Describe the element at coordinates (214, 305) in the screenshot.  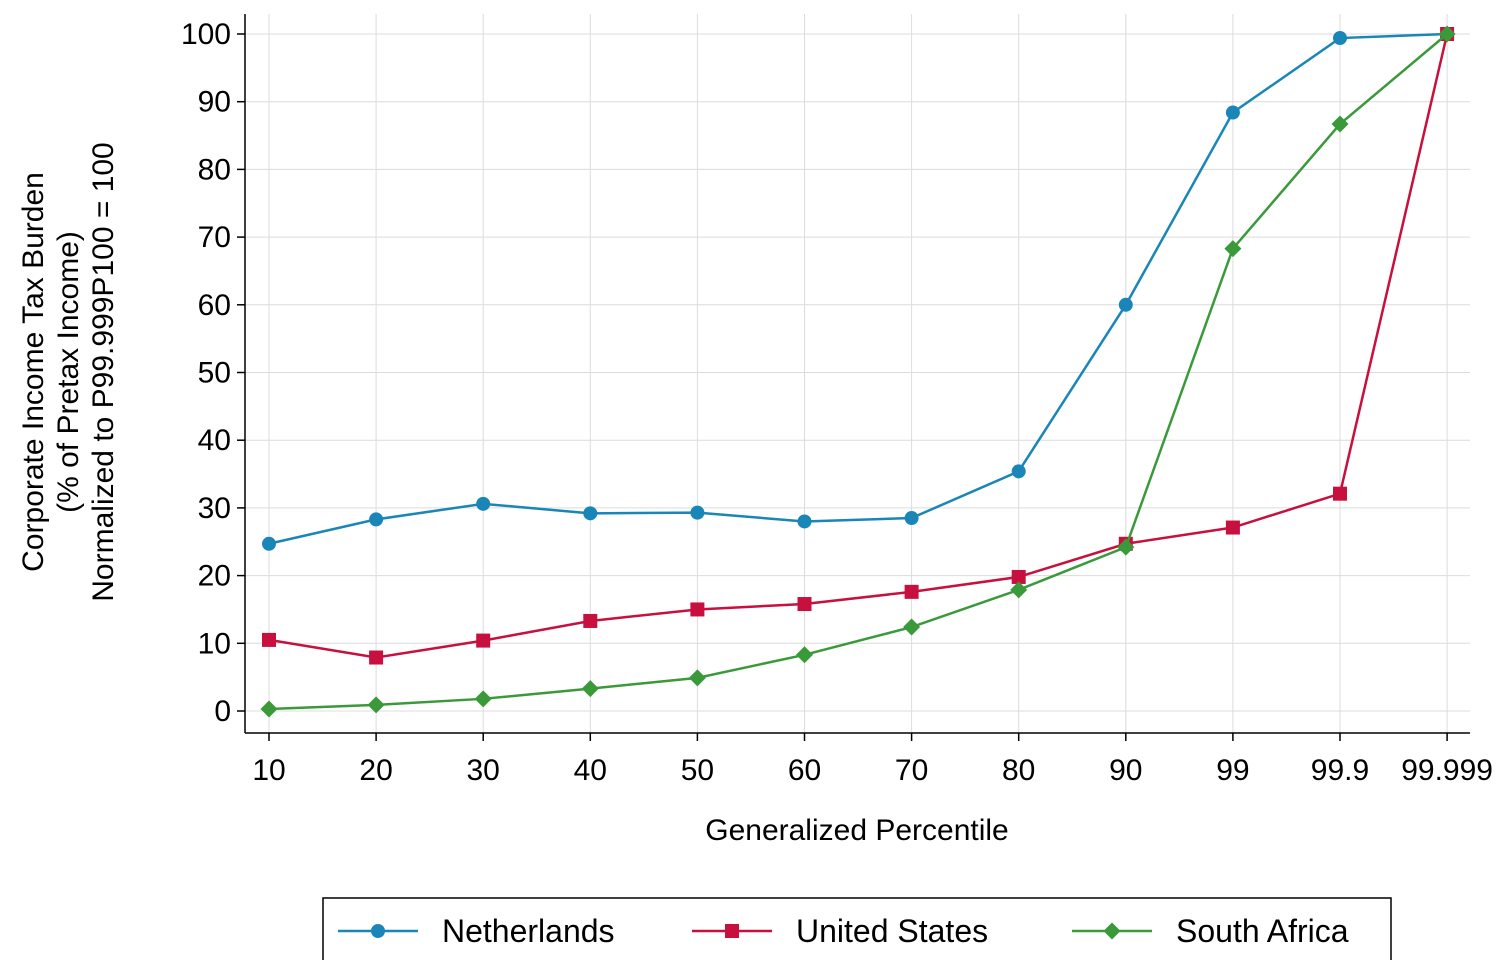
I see `y-tick-label: 60` at that location.